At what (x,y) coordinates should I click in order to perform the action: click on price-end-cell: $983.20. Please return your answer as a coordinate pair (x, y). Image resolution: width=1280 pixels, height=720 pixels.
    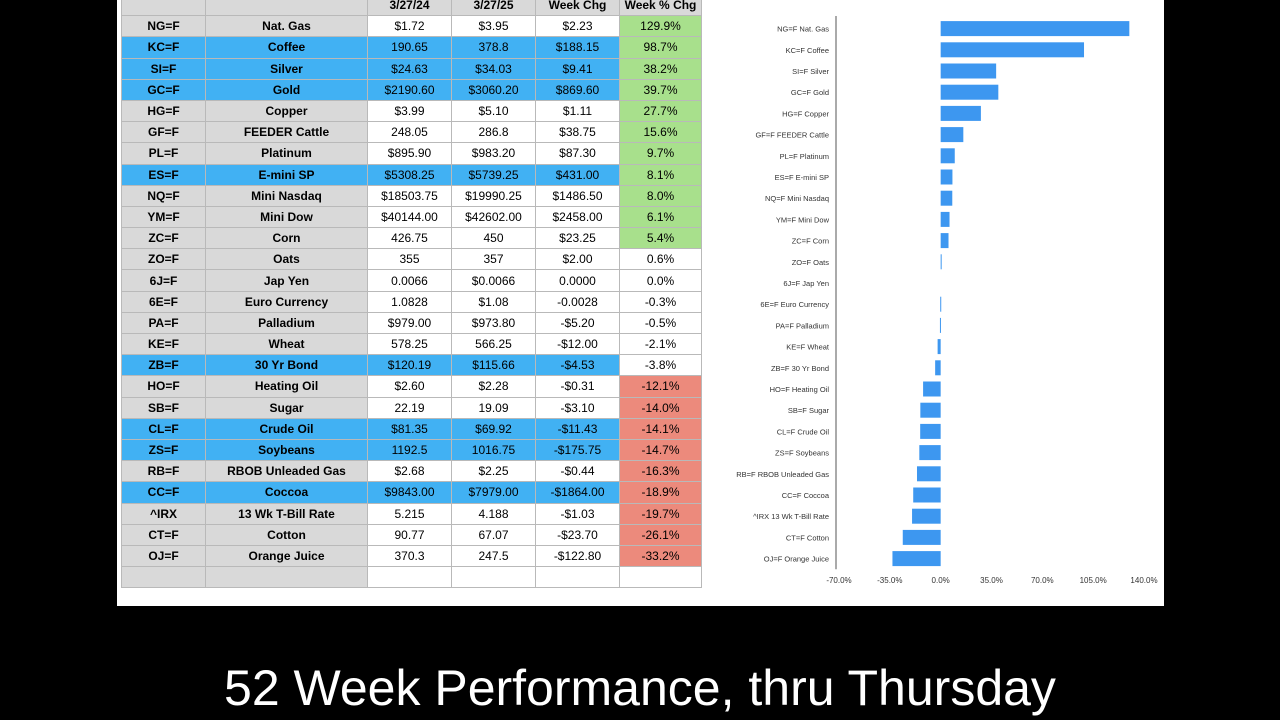
    Looking at the image, I should click on (493, 153).